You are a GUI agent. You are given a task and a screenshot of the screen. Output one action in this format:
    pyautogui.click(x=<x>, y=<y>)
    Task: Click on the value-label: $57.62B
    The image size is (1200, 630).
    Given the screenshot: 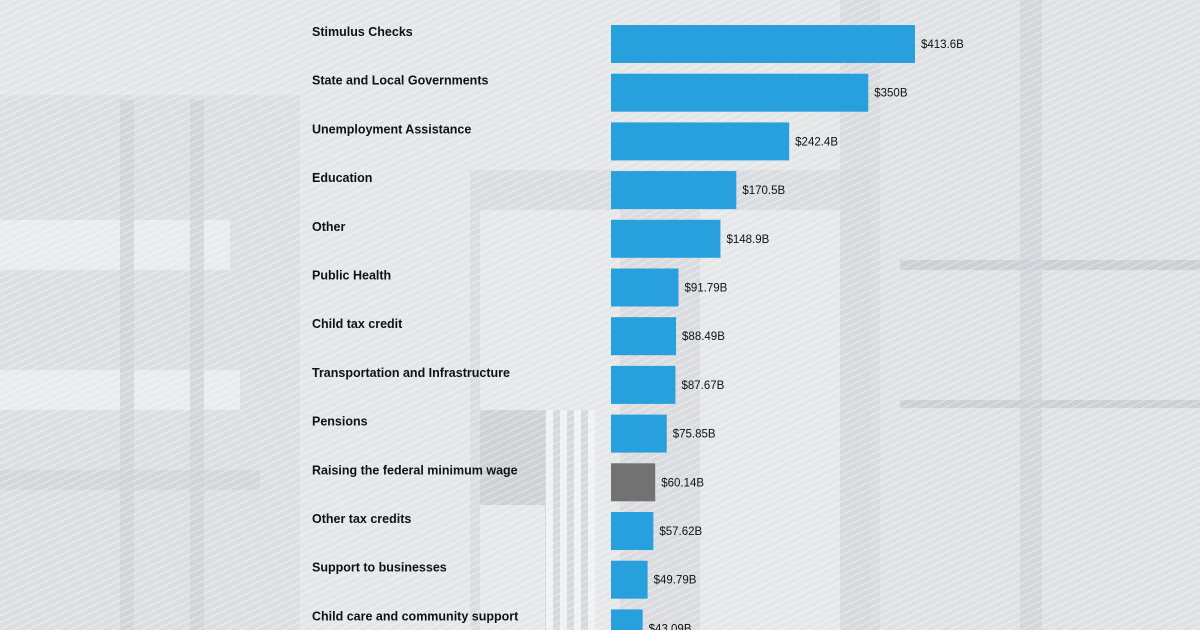 What is the action you would take?
    pyautogui.click(x=680, y=532)
    